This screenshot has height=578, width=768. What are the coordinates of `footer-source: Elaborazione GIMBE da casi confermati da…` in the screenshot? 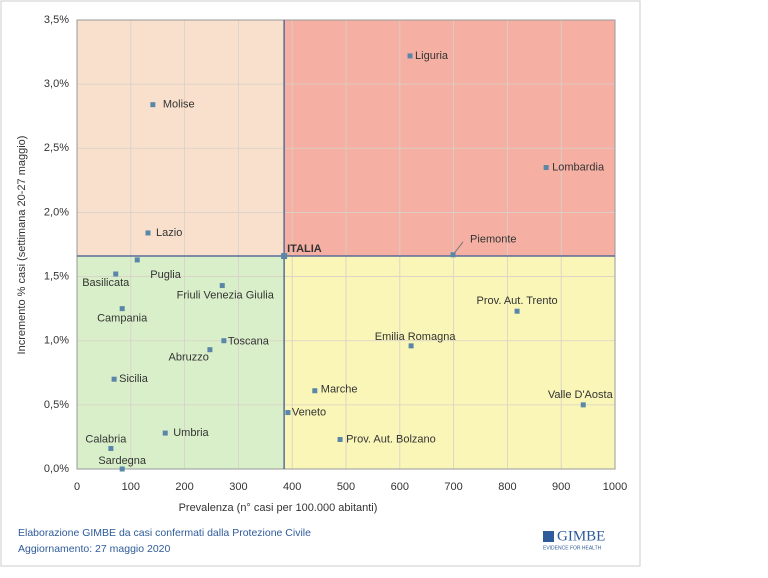 It's located at (164, 533).